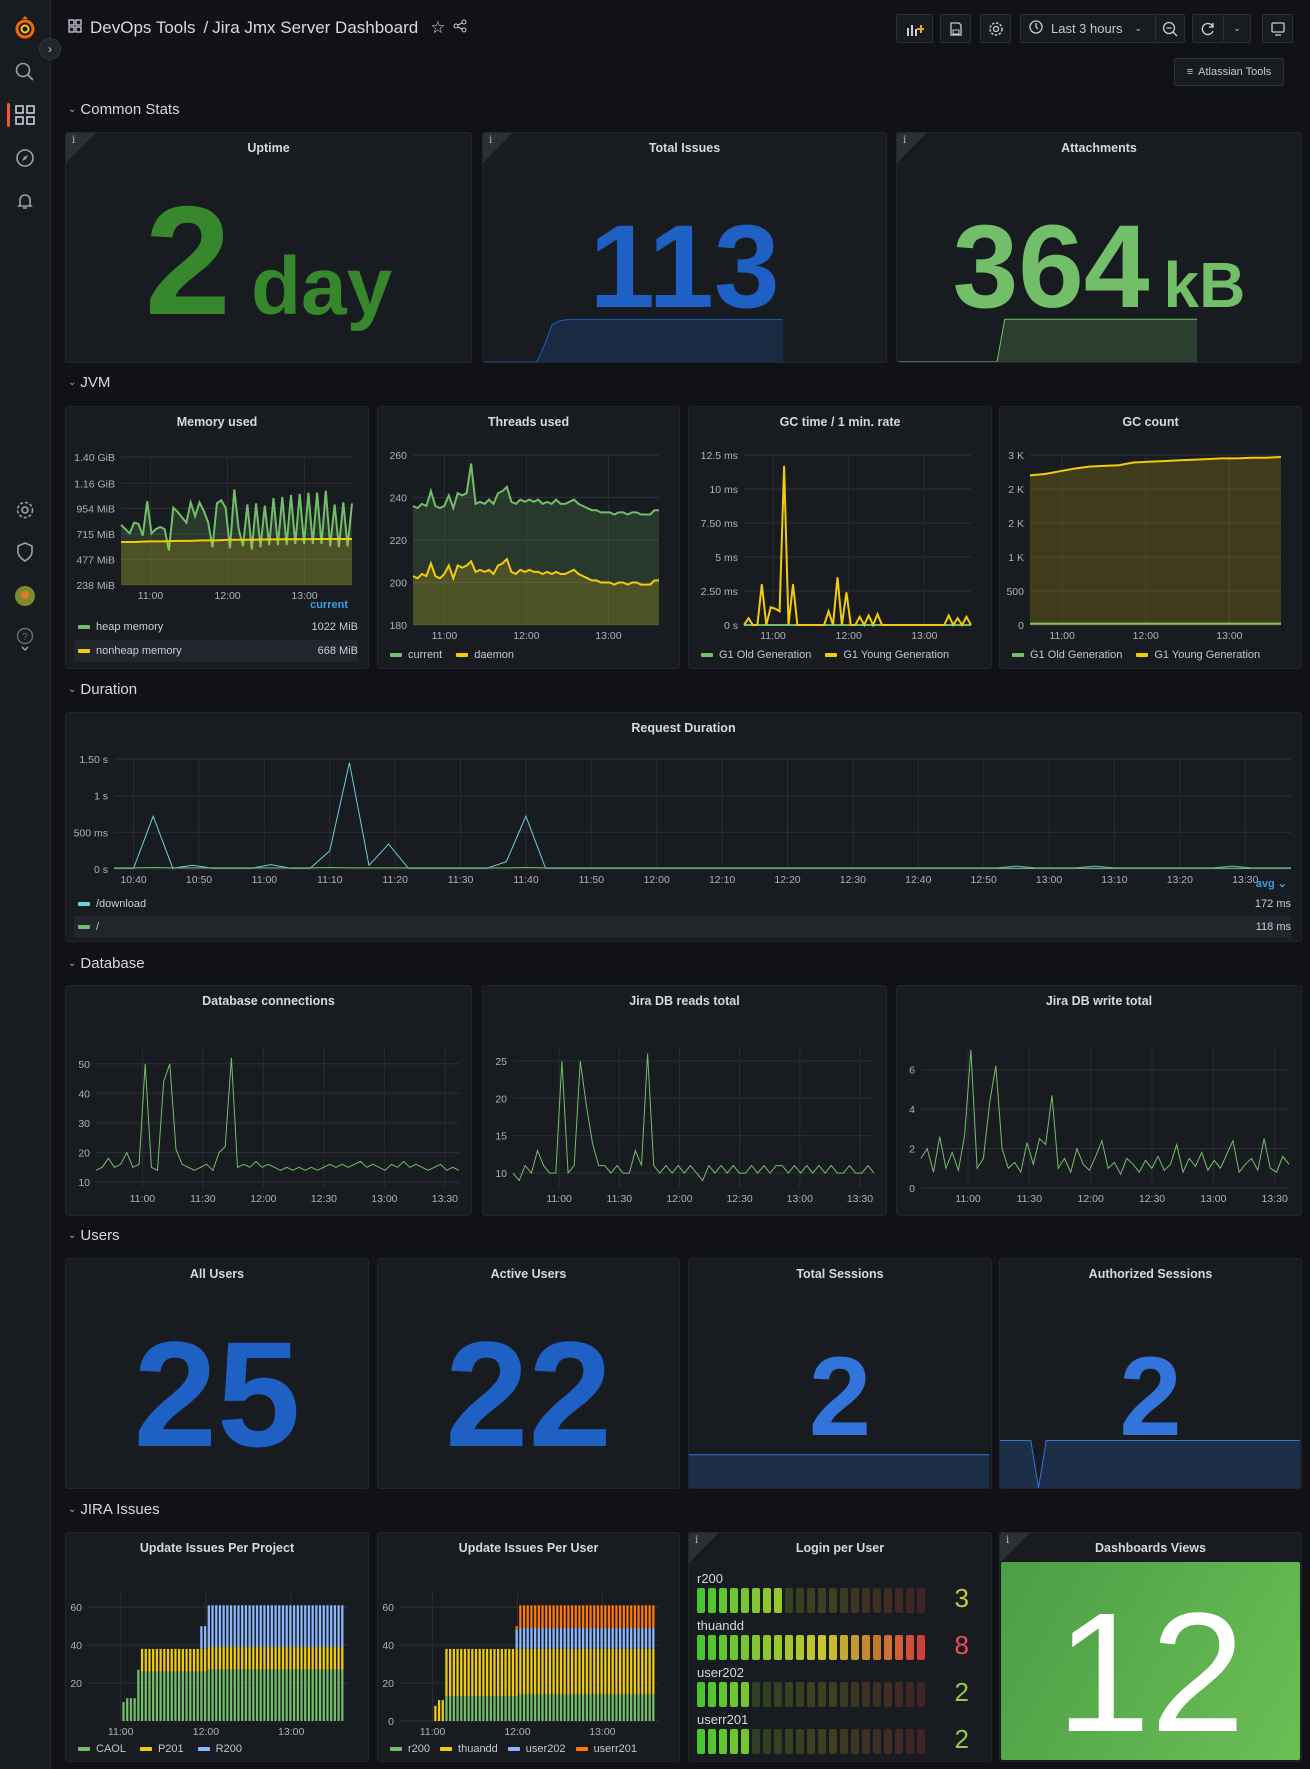 This screenshot has width=1310, height=1769. What do you see at coordinates (682, 927) in the screenshot?
I see `legend-item: / 118 ms` at bounding box center [682, 927].